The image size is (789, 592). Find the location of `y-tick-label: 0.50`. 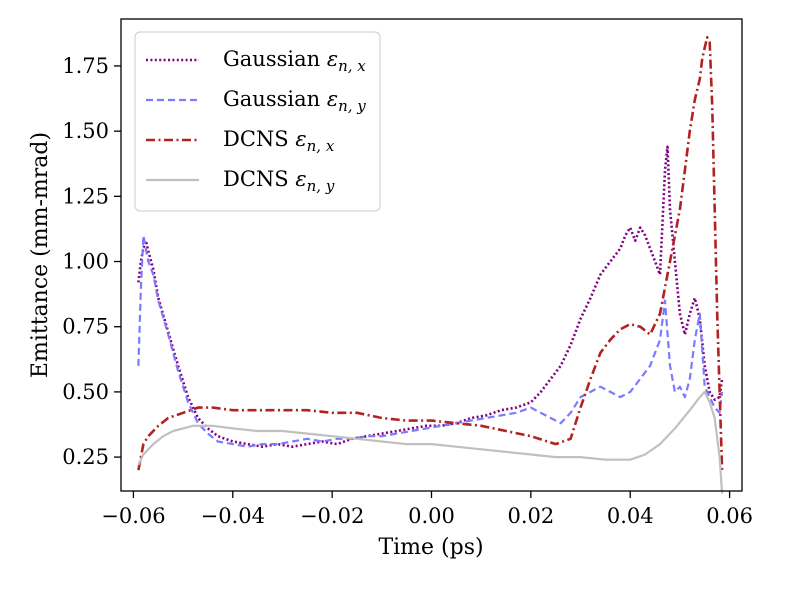

y-tick-label: 0.50 is located at coordinates (85, 392).